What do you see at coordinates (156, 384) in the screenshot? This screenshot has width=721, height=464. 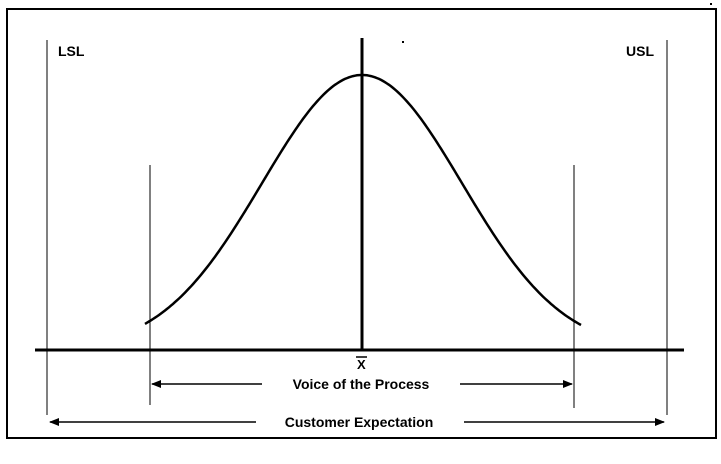 I see `voice-of-process-arrowhead-left` at bounding box center [156, 384].